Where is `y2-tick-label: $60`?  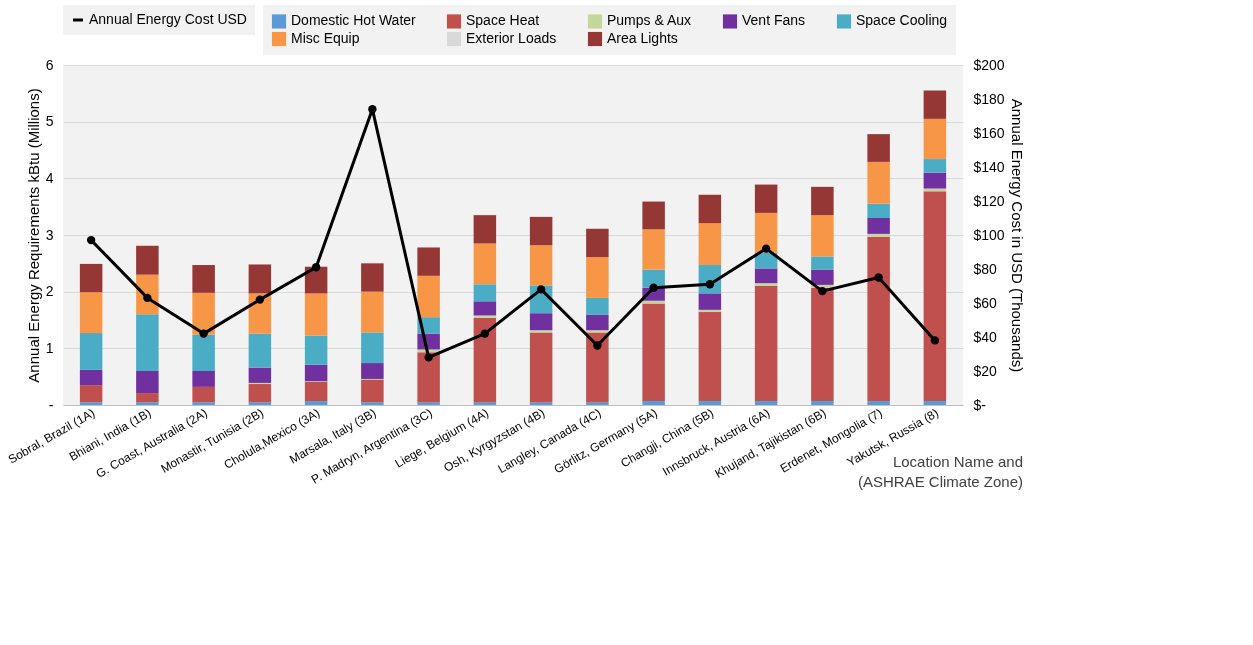
y2-tick-label: $60 is located at coordinates (985, 302).